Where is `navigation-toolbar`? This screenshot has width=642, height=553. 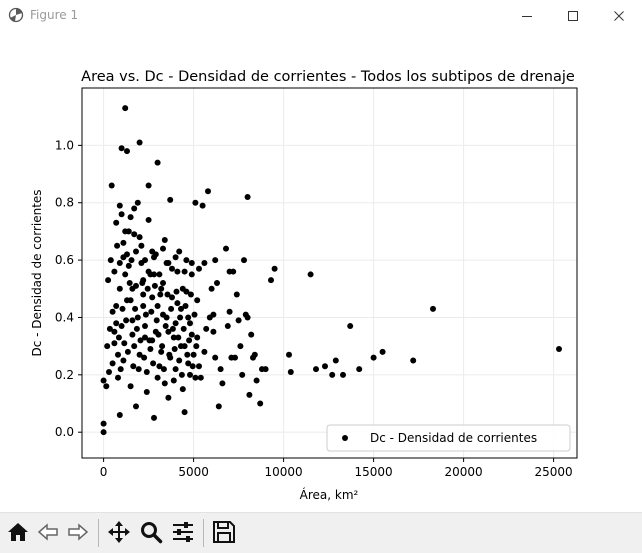
navigation-toolbar is located at coordinates (321, 532).